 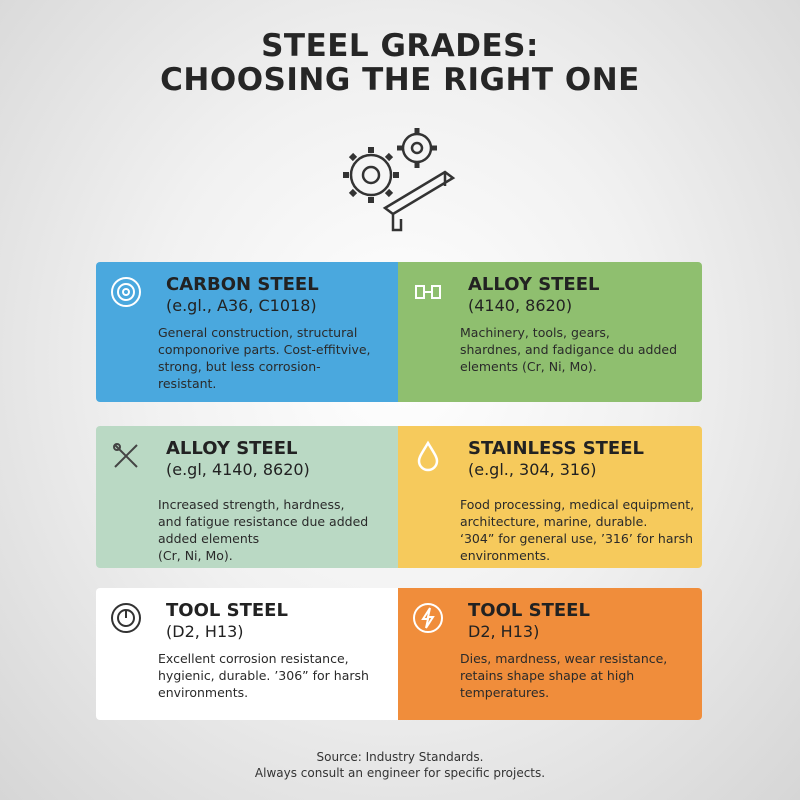 What do you see at coordinates (528, 366) in the screenshot?
I see `text-line: elements (Cr, Ni, Mo).` at bounding box center [528, 366].